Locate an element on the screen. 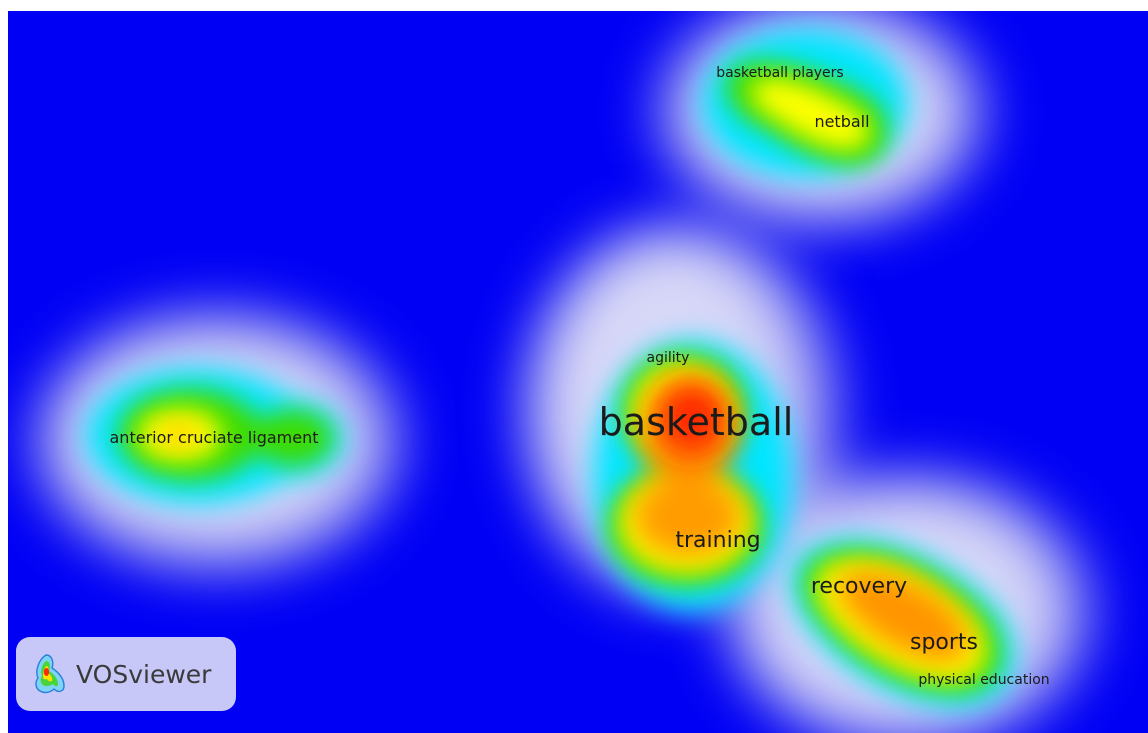  term-label: agility is located at coordinates (668, 358).